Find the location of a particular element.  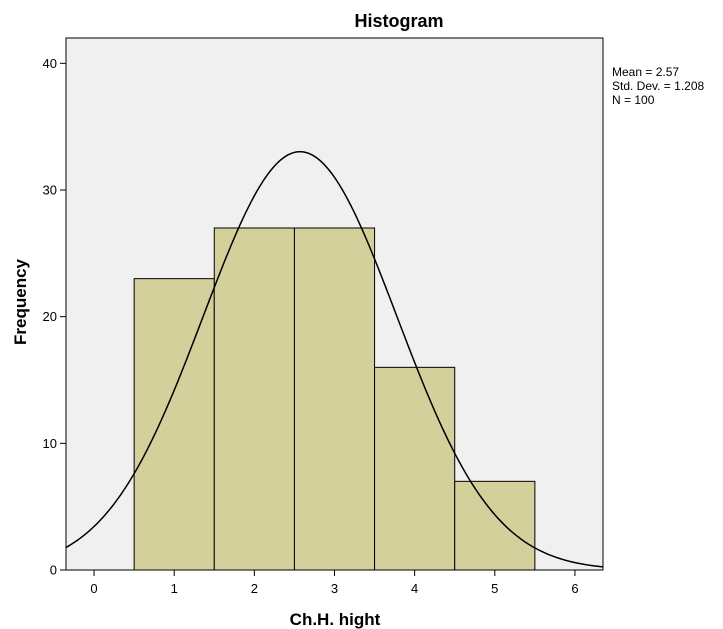

x-tick-label: 2 is located at coordinates (254, 588).